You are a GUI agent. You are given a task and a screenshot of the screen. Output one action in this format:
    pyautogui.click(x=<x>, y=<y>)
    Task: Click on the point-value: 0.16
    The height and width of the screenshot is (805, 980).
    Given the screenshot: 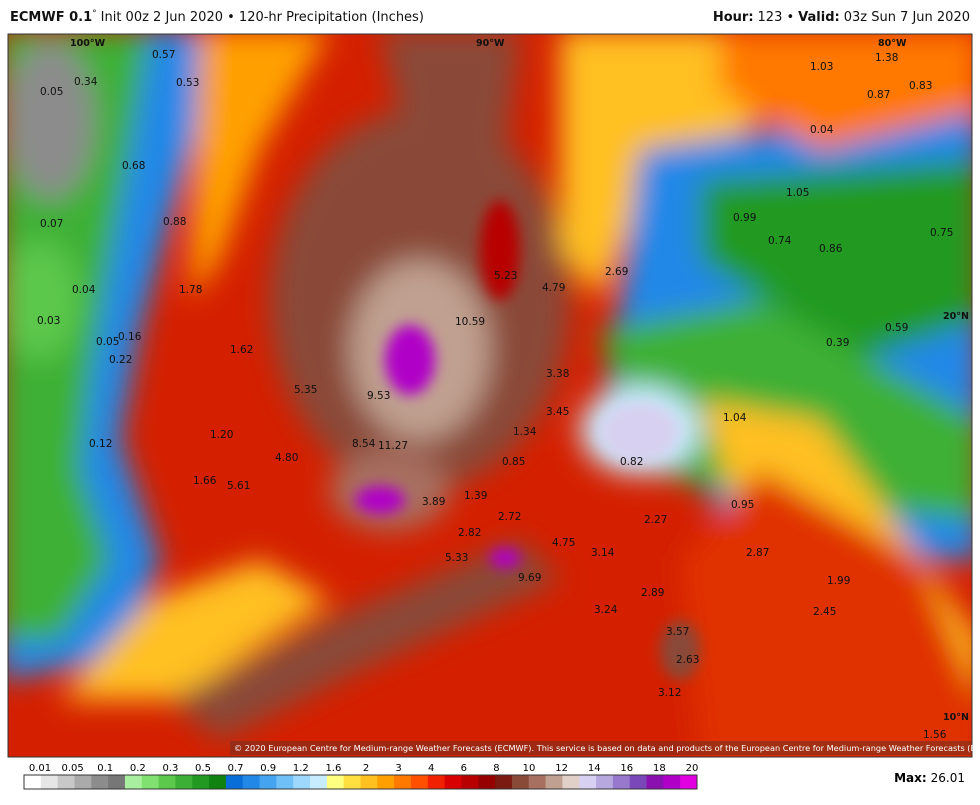 What is the action you would take?
    pyautogui.click(x=130, y=337)
    